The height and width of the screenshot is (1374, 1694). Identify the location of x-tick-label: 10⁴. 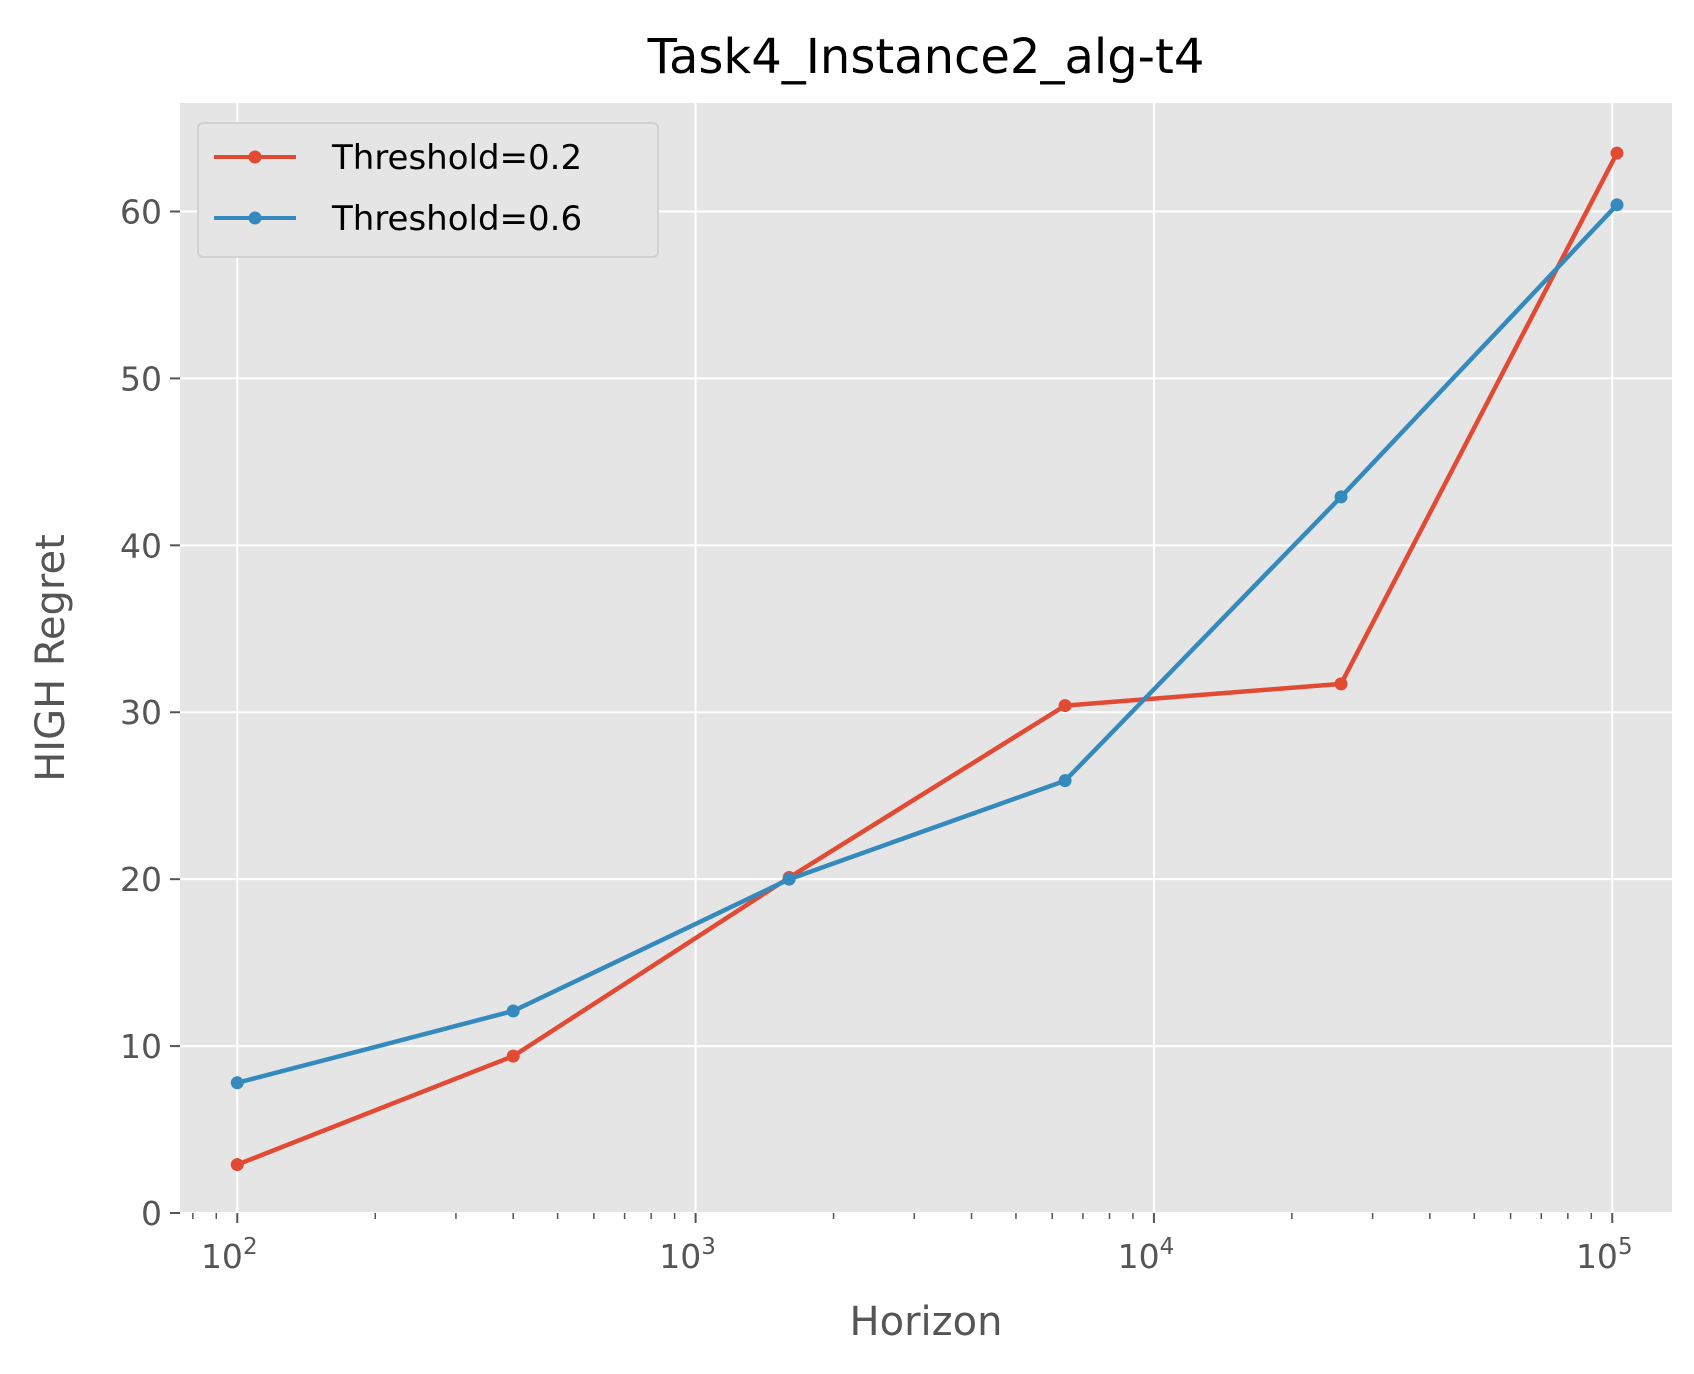
(1146, 1255).